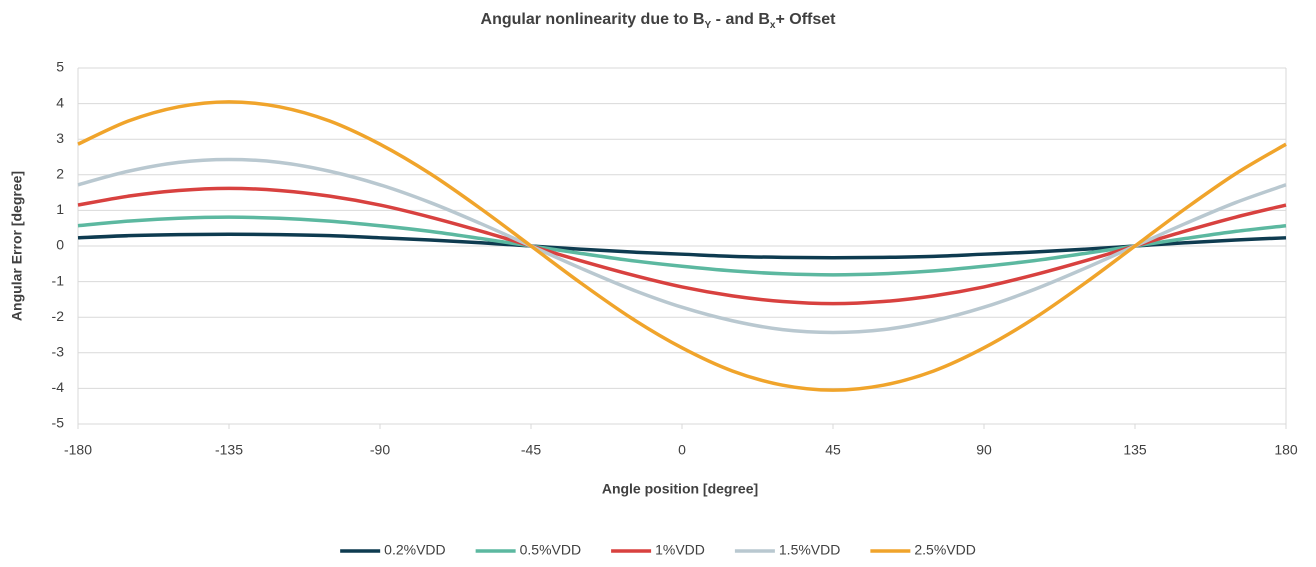  Describe the element at coordinates (809, 550) in the screenshot. I see `legend-label: 1.5%VDD` at that location.